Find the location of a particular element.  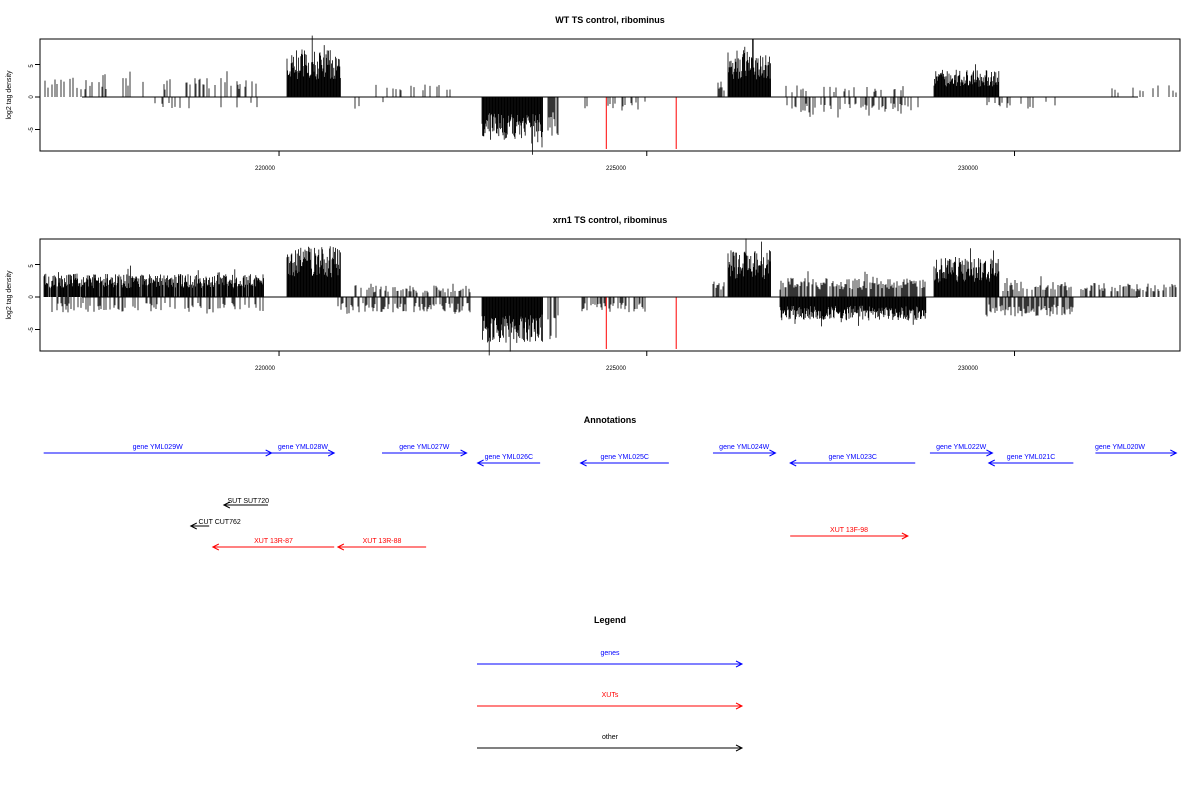

annotation-gene-yml021c: gene YML021C is located at coordinates (1030, 460).